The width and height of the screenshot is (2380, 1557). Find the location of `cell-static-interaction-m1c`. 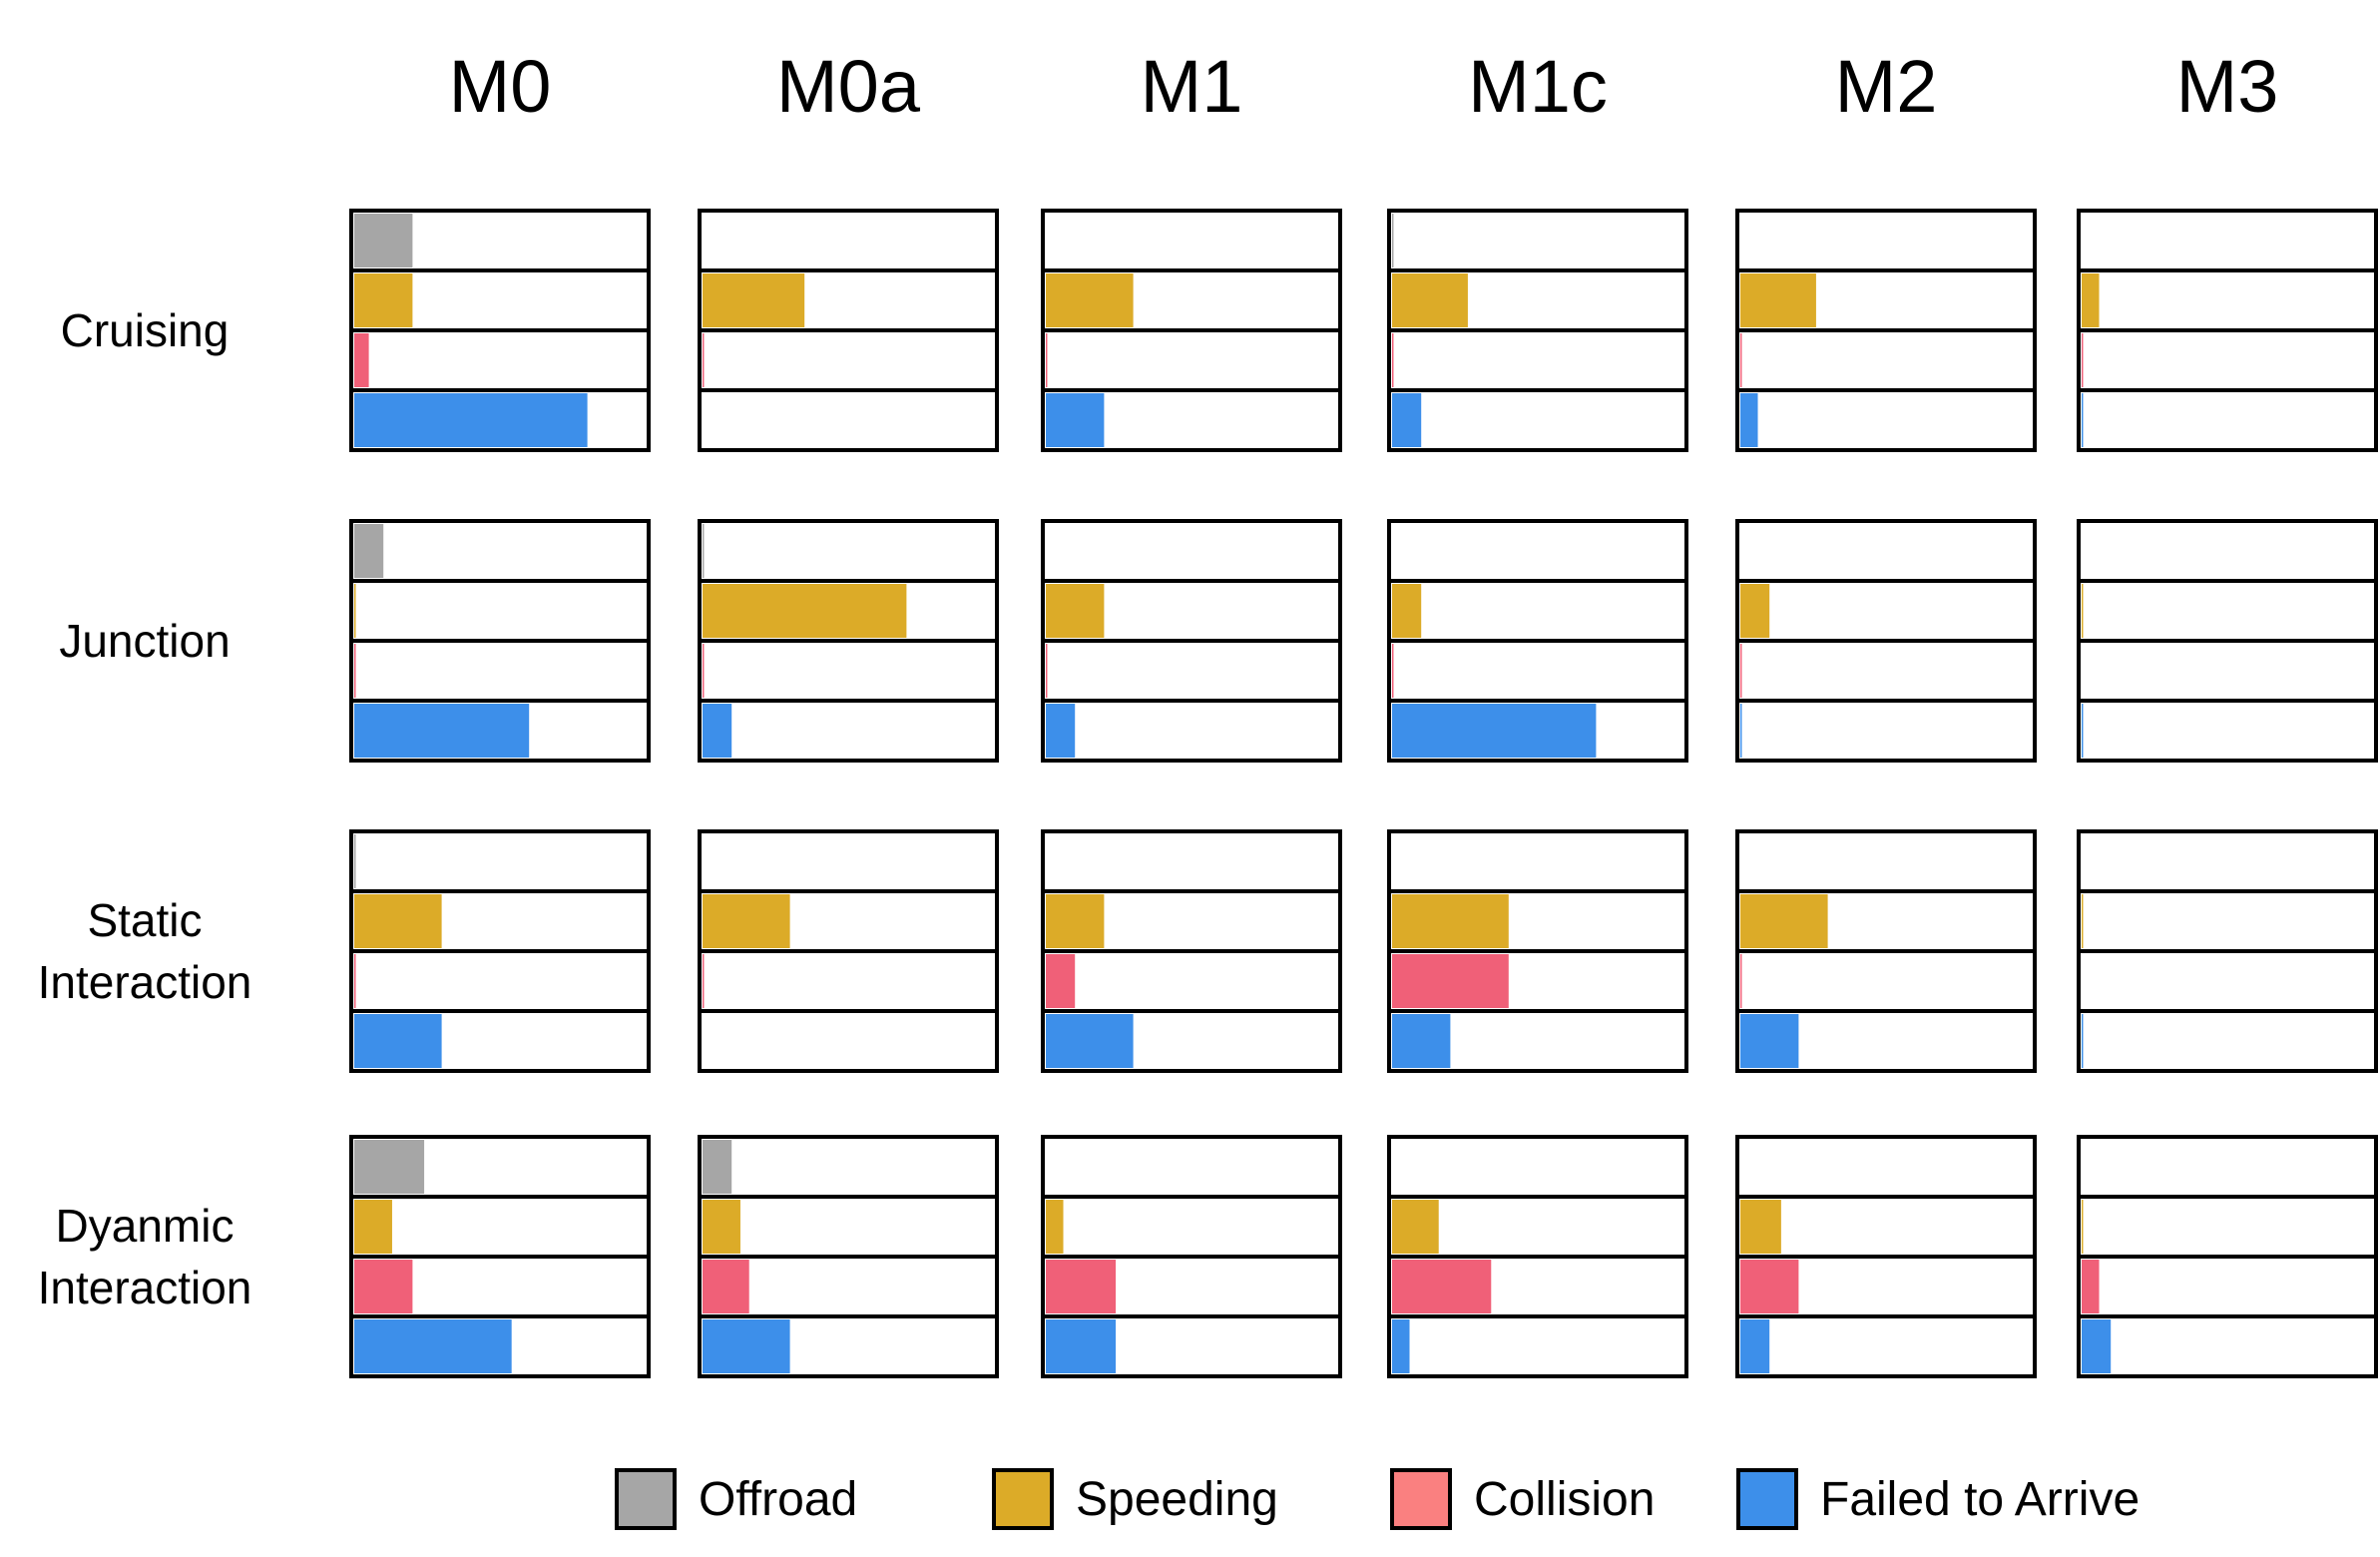

cell-static-interaction-m1c is located at coordinates (1537, 951).